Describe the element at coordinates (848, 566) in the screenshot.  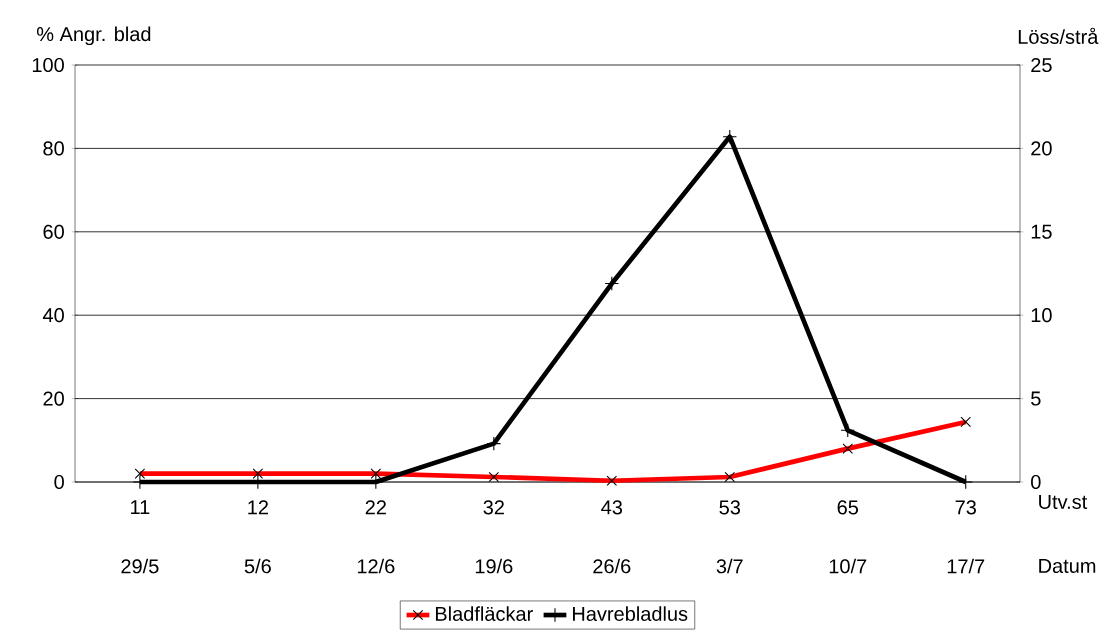
I see `text: 10/7` at that location.